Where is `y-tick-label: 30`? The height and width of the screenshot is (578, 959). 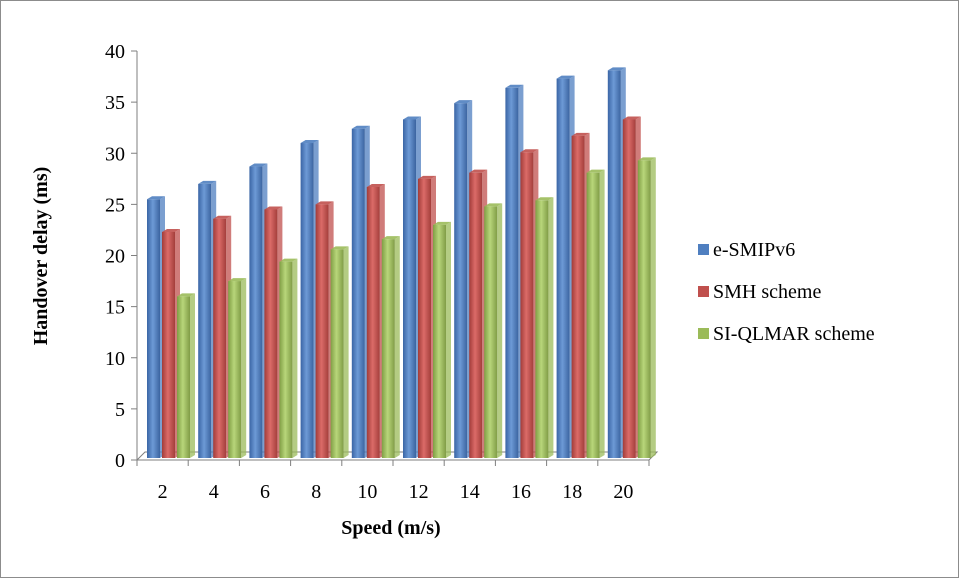 y-tick-label: 30 is located at coordinates (115, 154).